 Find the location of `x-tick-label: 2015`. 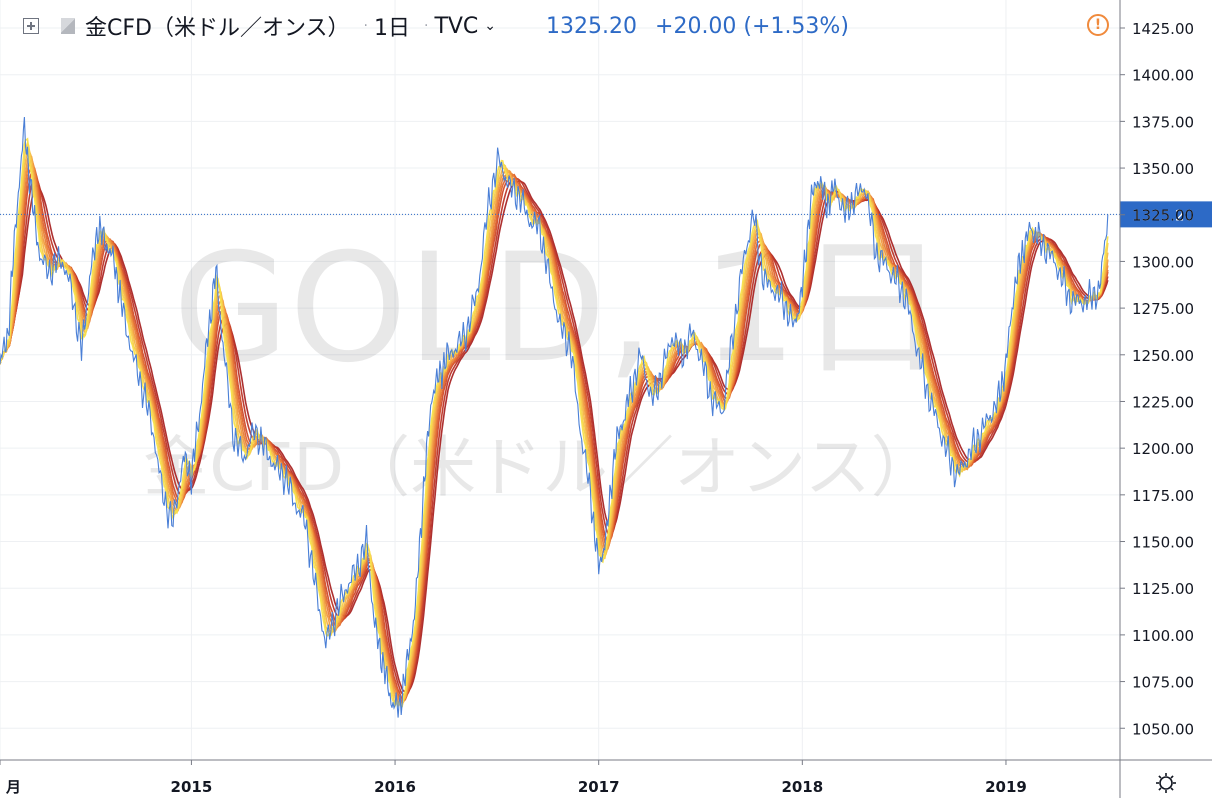

x-tick-label: 2015 is located at coordinates (192, 787).